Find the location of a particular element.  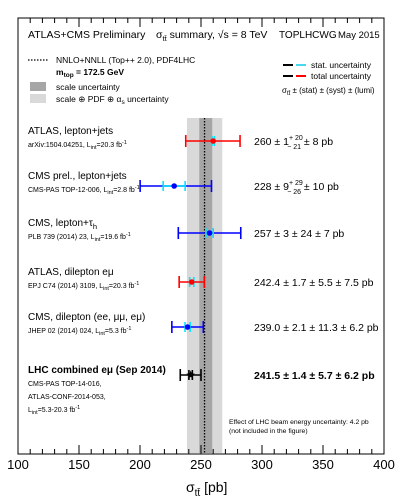

measurement-reference: PLB 739 (2014) 23, Lint=19.6 fb-1 is located at coordinates (79, 237).